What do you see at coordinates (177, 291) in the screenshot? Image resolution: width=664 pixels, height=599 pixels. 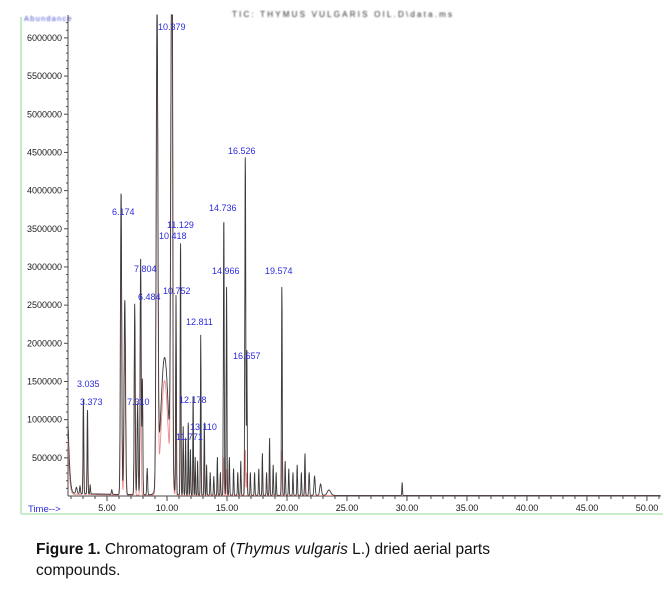 I see `peak-label-10.752: 10.752` at bounding box center [177, 291].